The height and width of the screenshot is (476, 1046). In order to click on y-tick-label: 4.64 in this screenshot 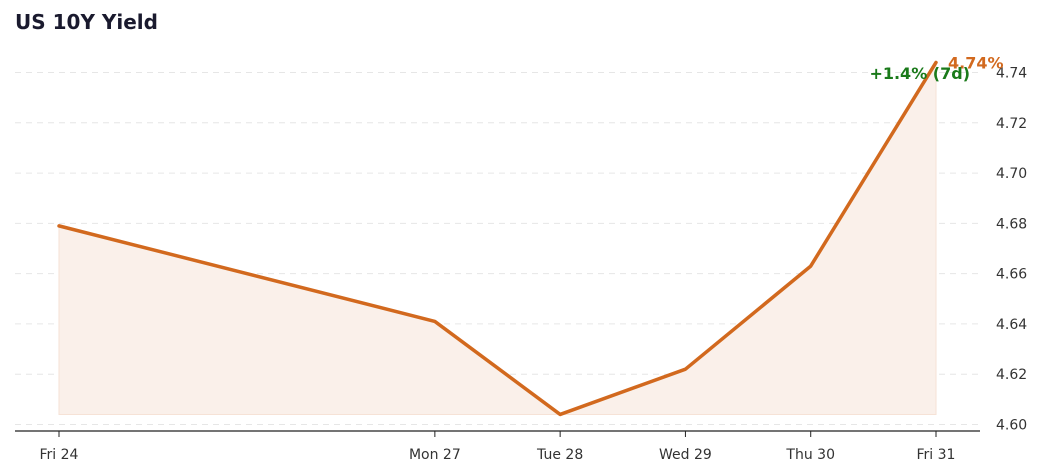, I will do `click(1011, 325)`.